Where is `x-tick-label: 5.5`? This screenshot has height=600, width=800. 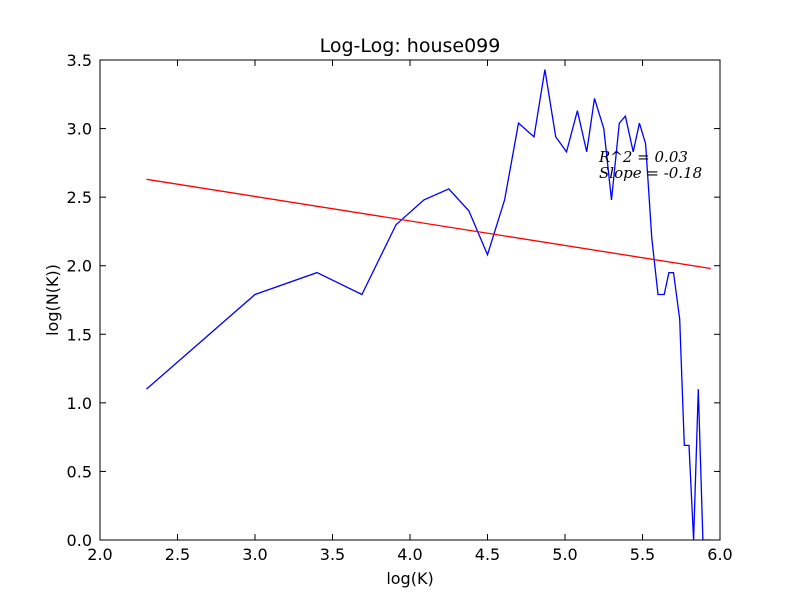 x-tick-label: 5.5 is located at coordinates (642, 554).